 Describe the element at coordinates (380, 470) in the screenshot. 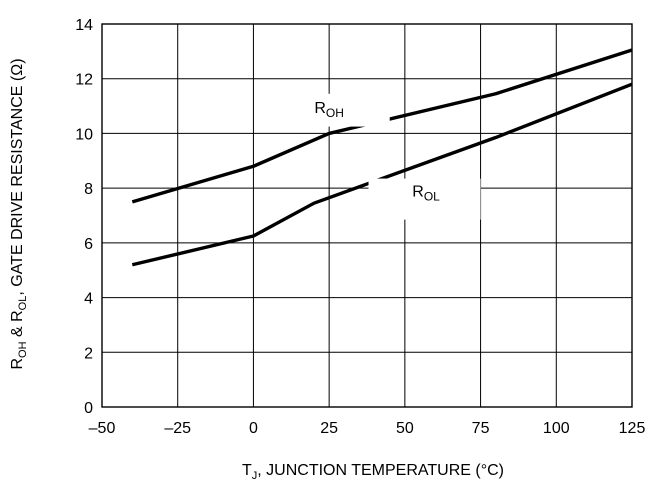

I see `x-axis-title-rest: , JUNCTION TEMPERATURE (°C)` at that location.